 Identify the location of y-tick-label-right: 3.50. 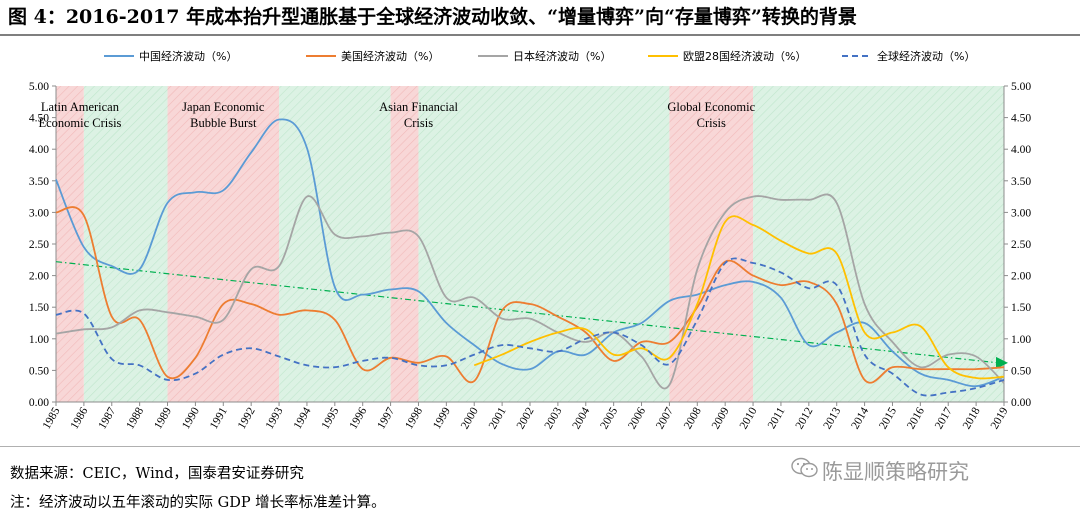
(1021, 182).